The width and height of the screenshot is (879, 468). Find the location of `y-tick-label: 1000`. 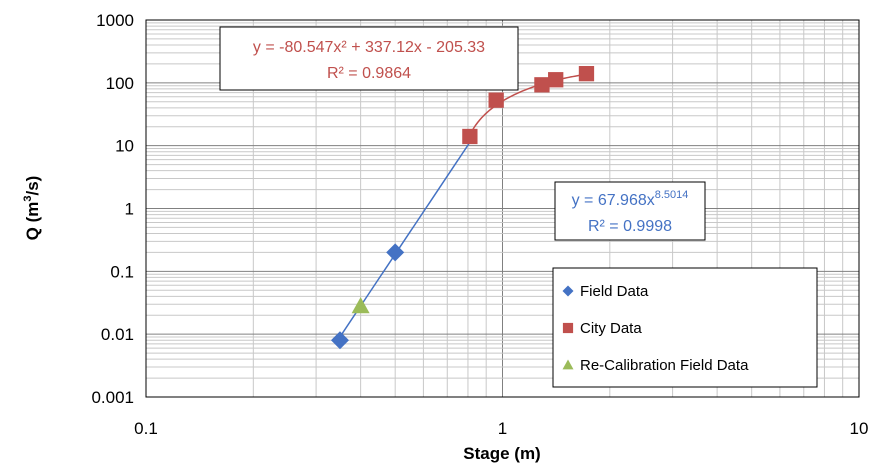

y-tick-label: 1000 is located at coordinates (115, 20).